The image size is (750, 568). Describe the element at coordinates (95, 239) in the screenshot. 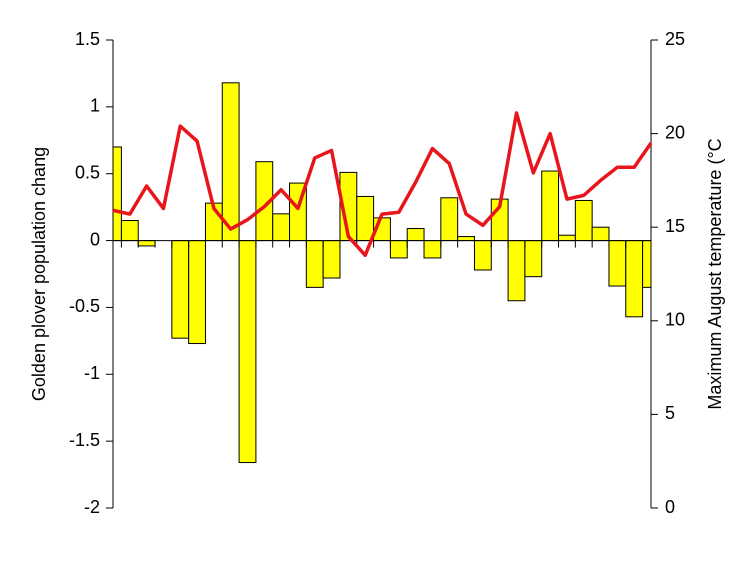

I see `y-tick-label: 0` at that location.